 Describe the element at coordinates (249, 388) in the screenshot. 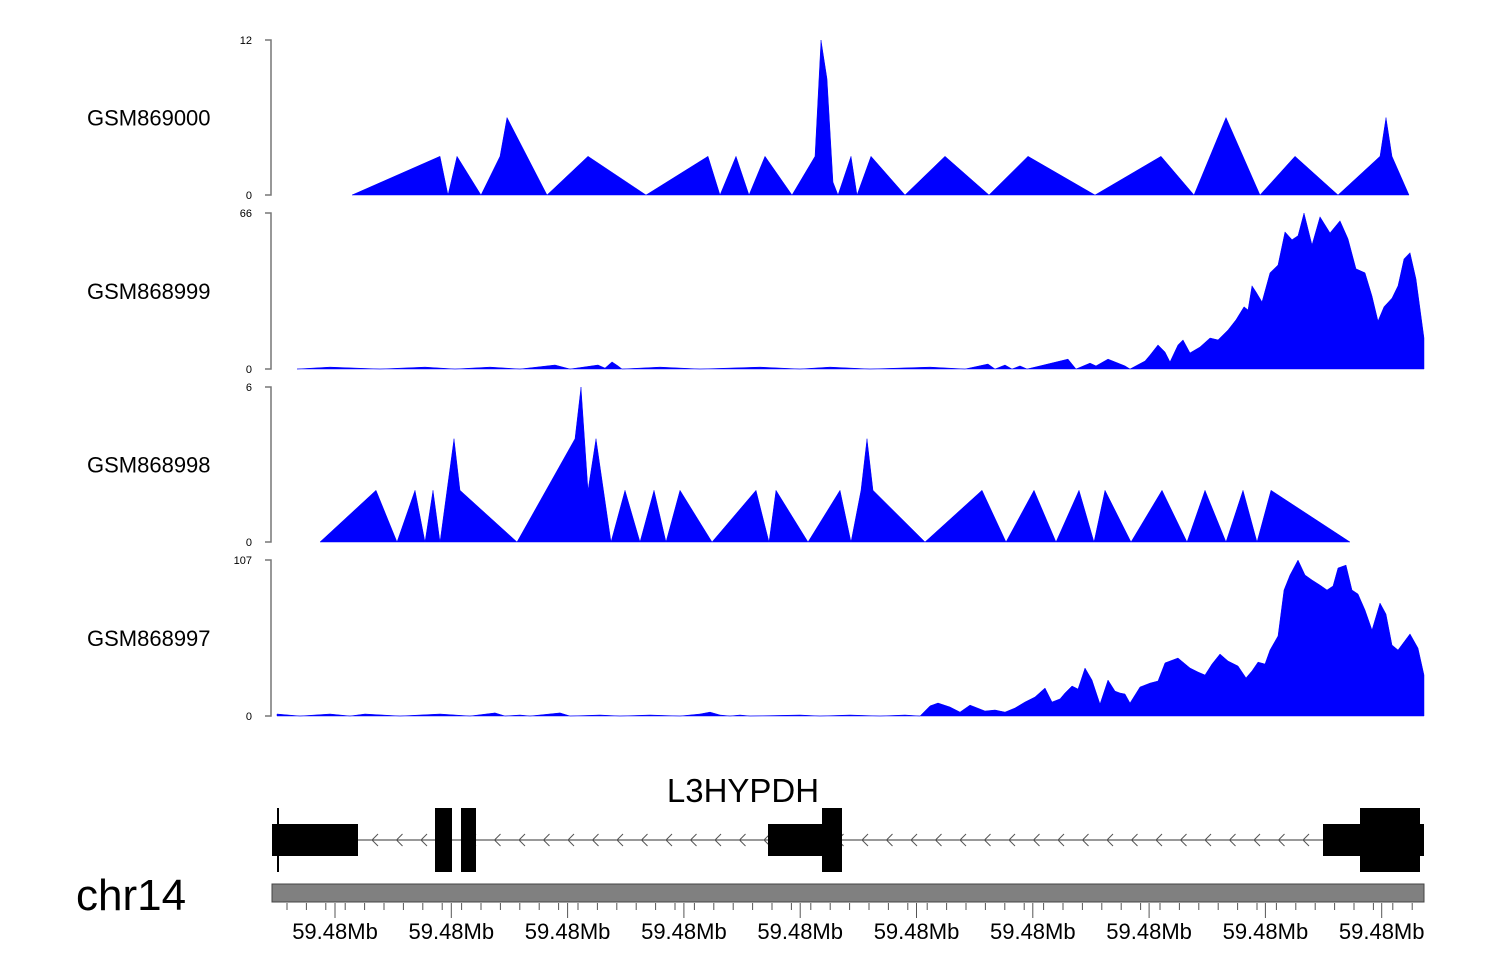

I see `y-tick-label: 6` at that location.